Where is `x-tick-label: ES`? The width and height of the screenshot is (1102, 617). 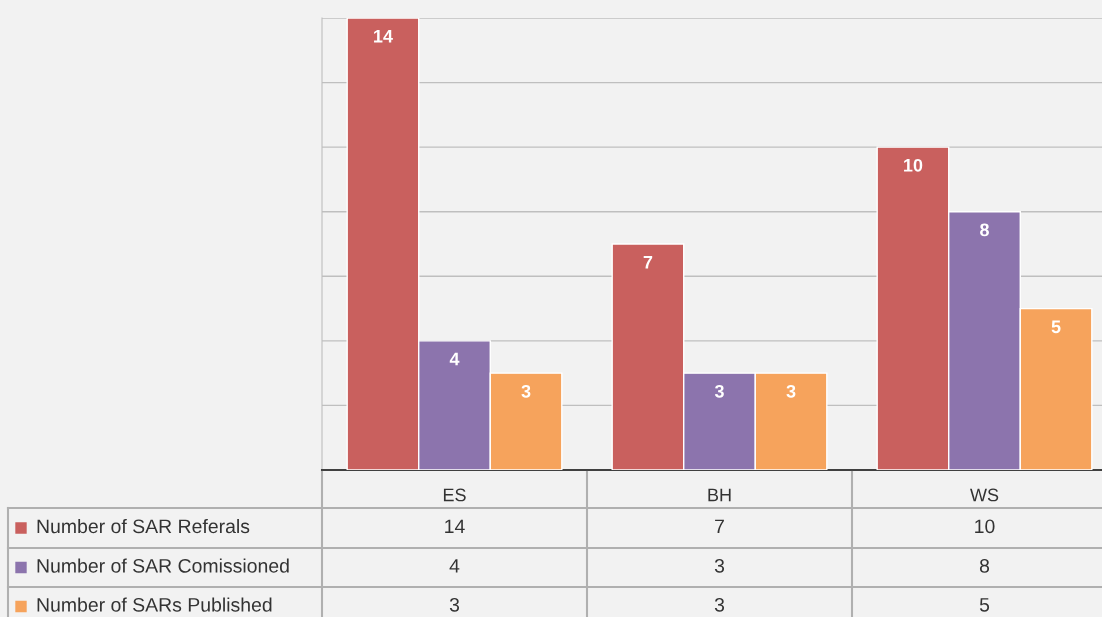
x-tick-label: ES is located at coordinates (454, 495).